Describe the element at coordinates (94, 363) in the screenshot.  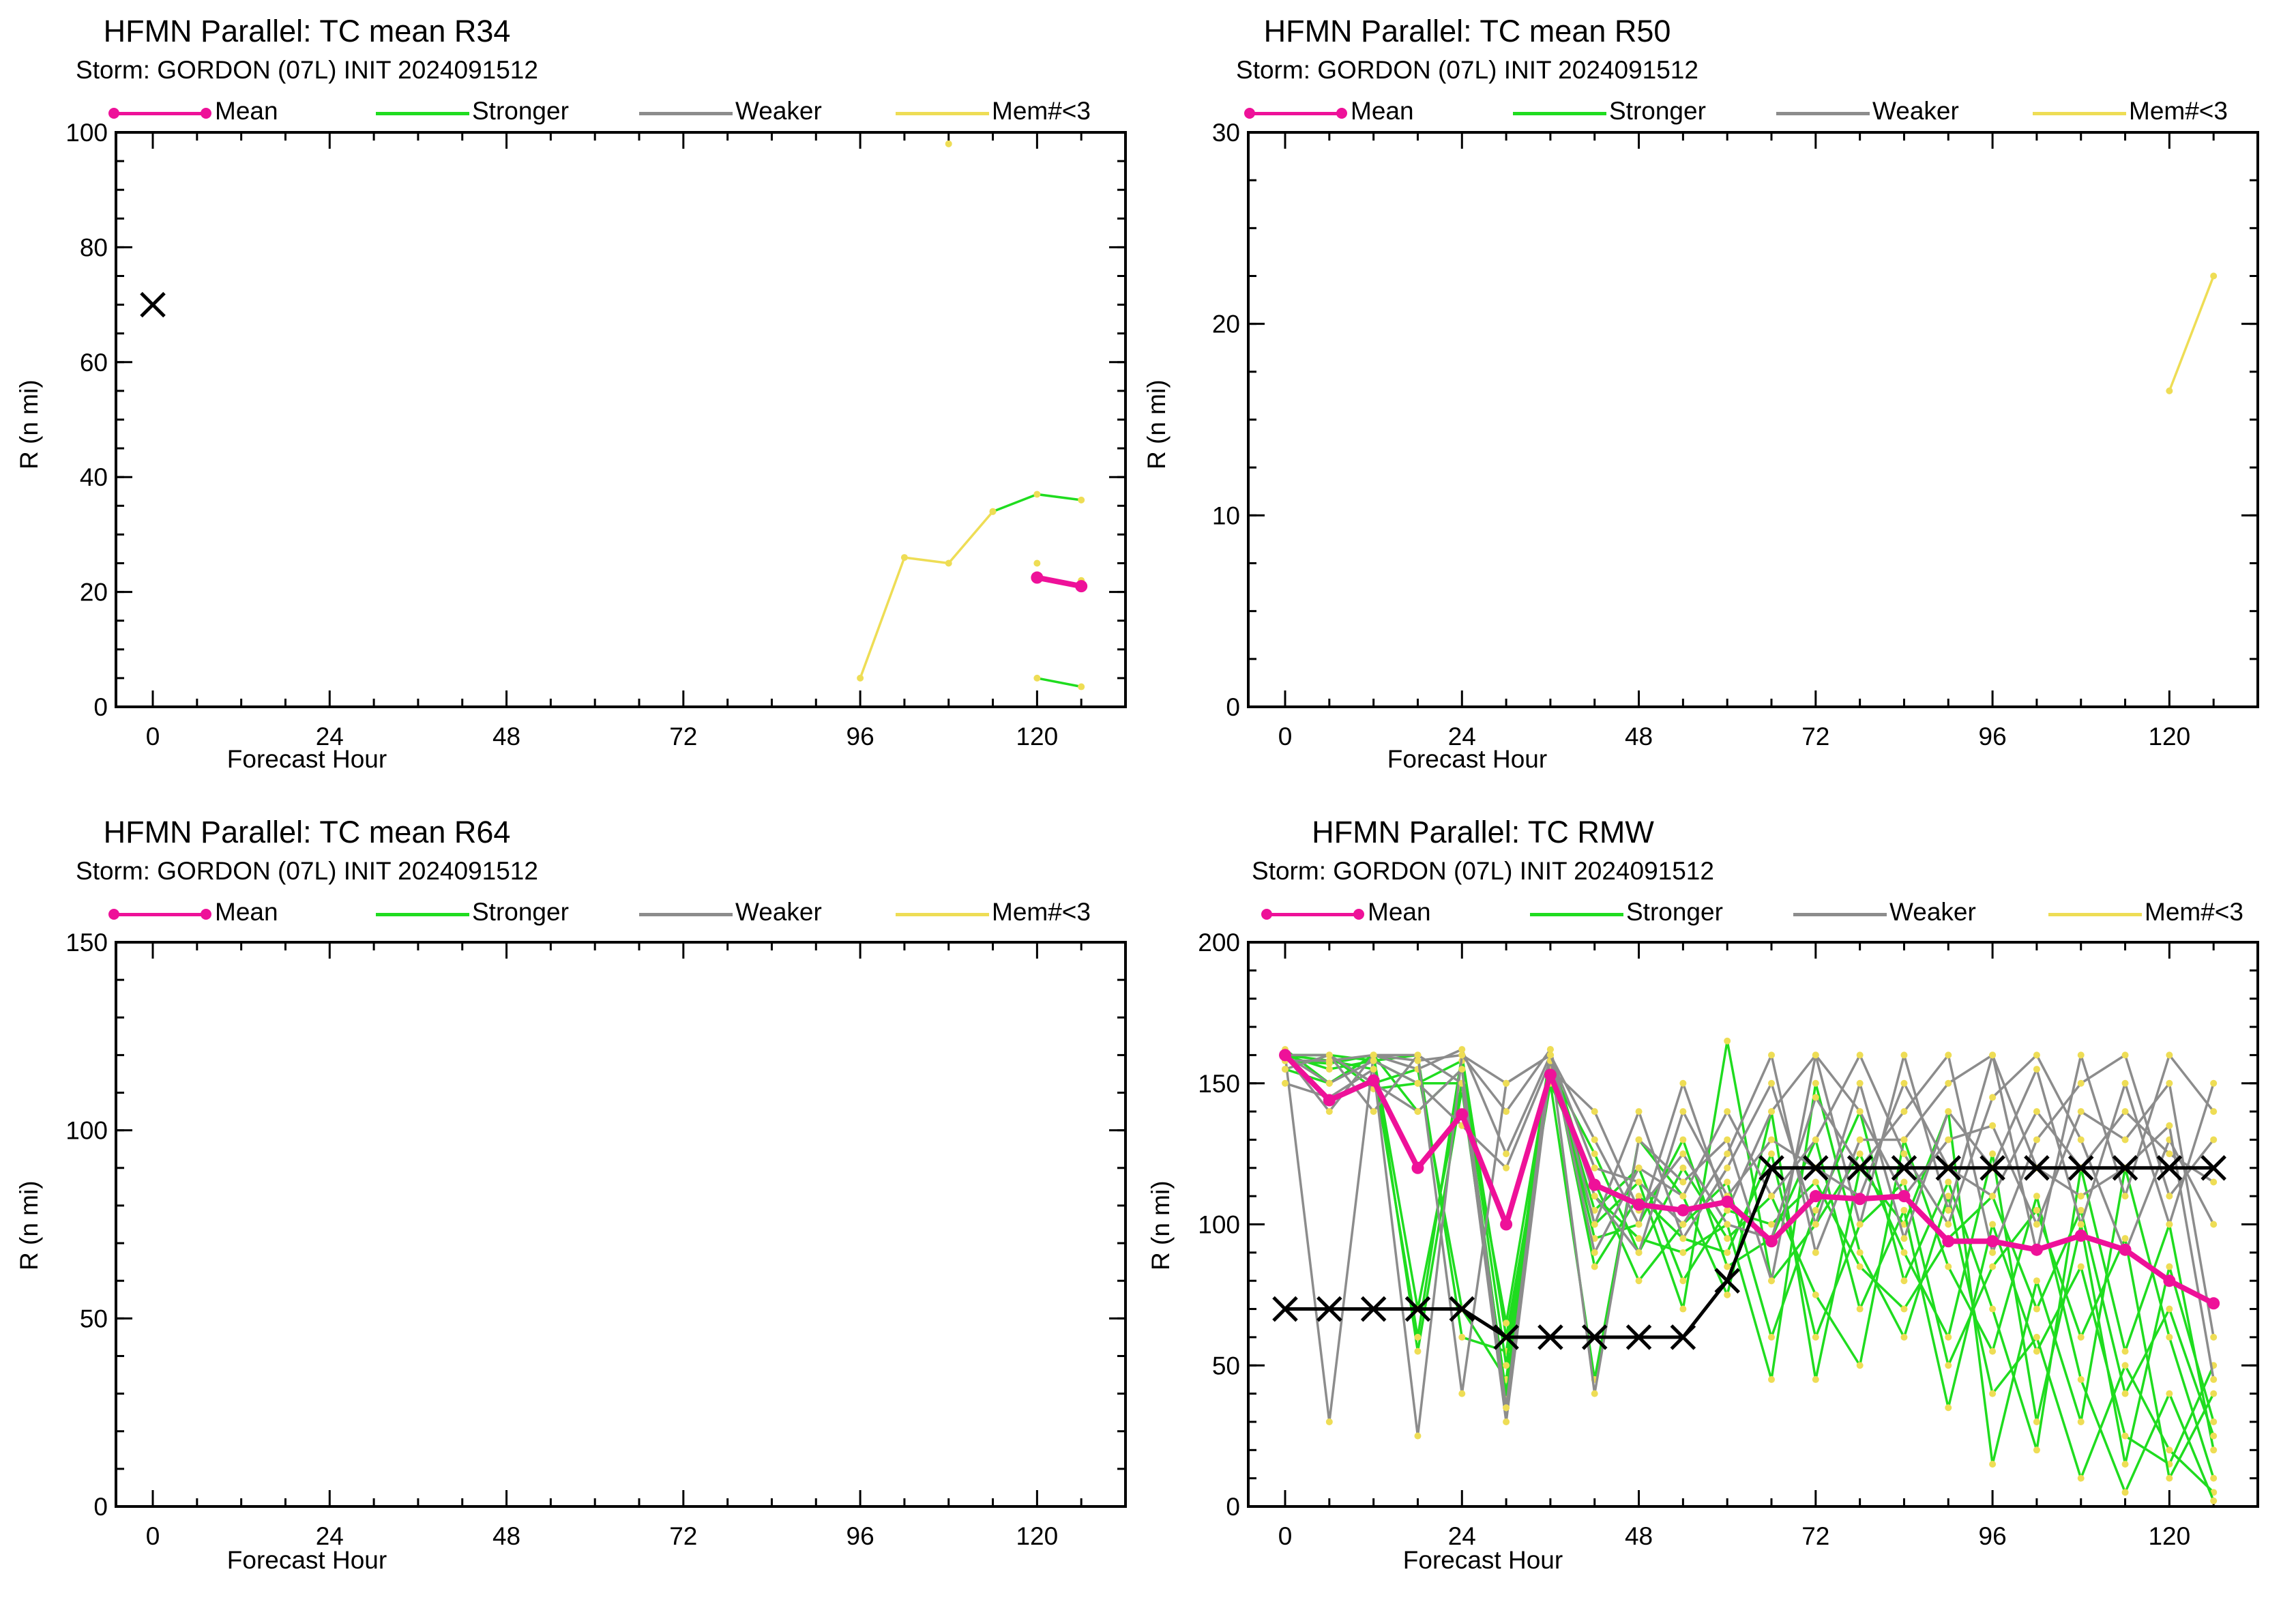
I see `y-tick-label: 60` at that location.